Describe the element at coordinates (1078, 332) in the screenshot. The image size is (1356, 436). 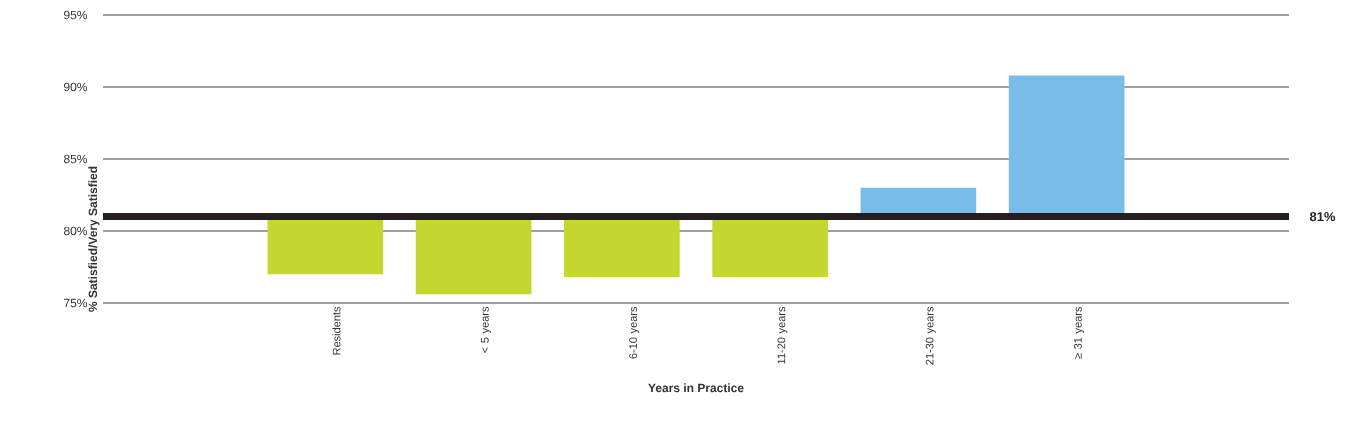
I see `x-tick-label: ≥ 31 years` at that location.